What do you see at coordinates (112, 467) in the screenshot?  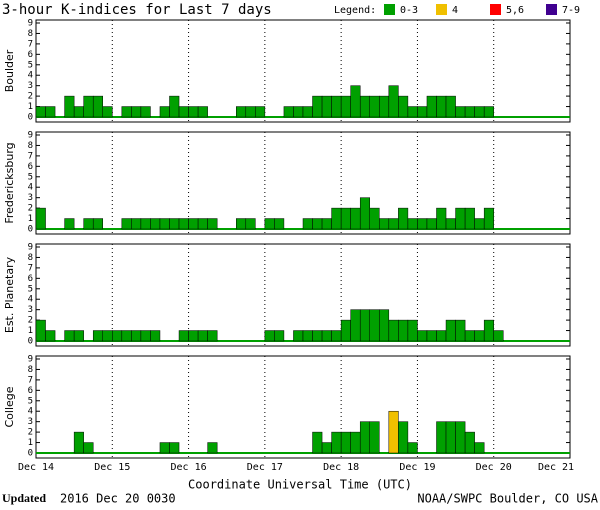 I see `x-tick-label: Dec 15` at bounding box center [112, 467].